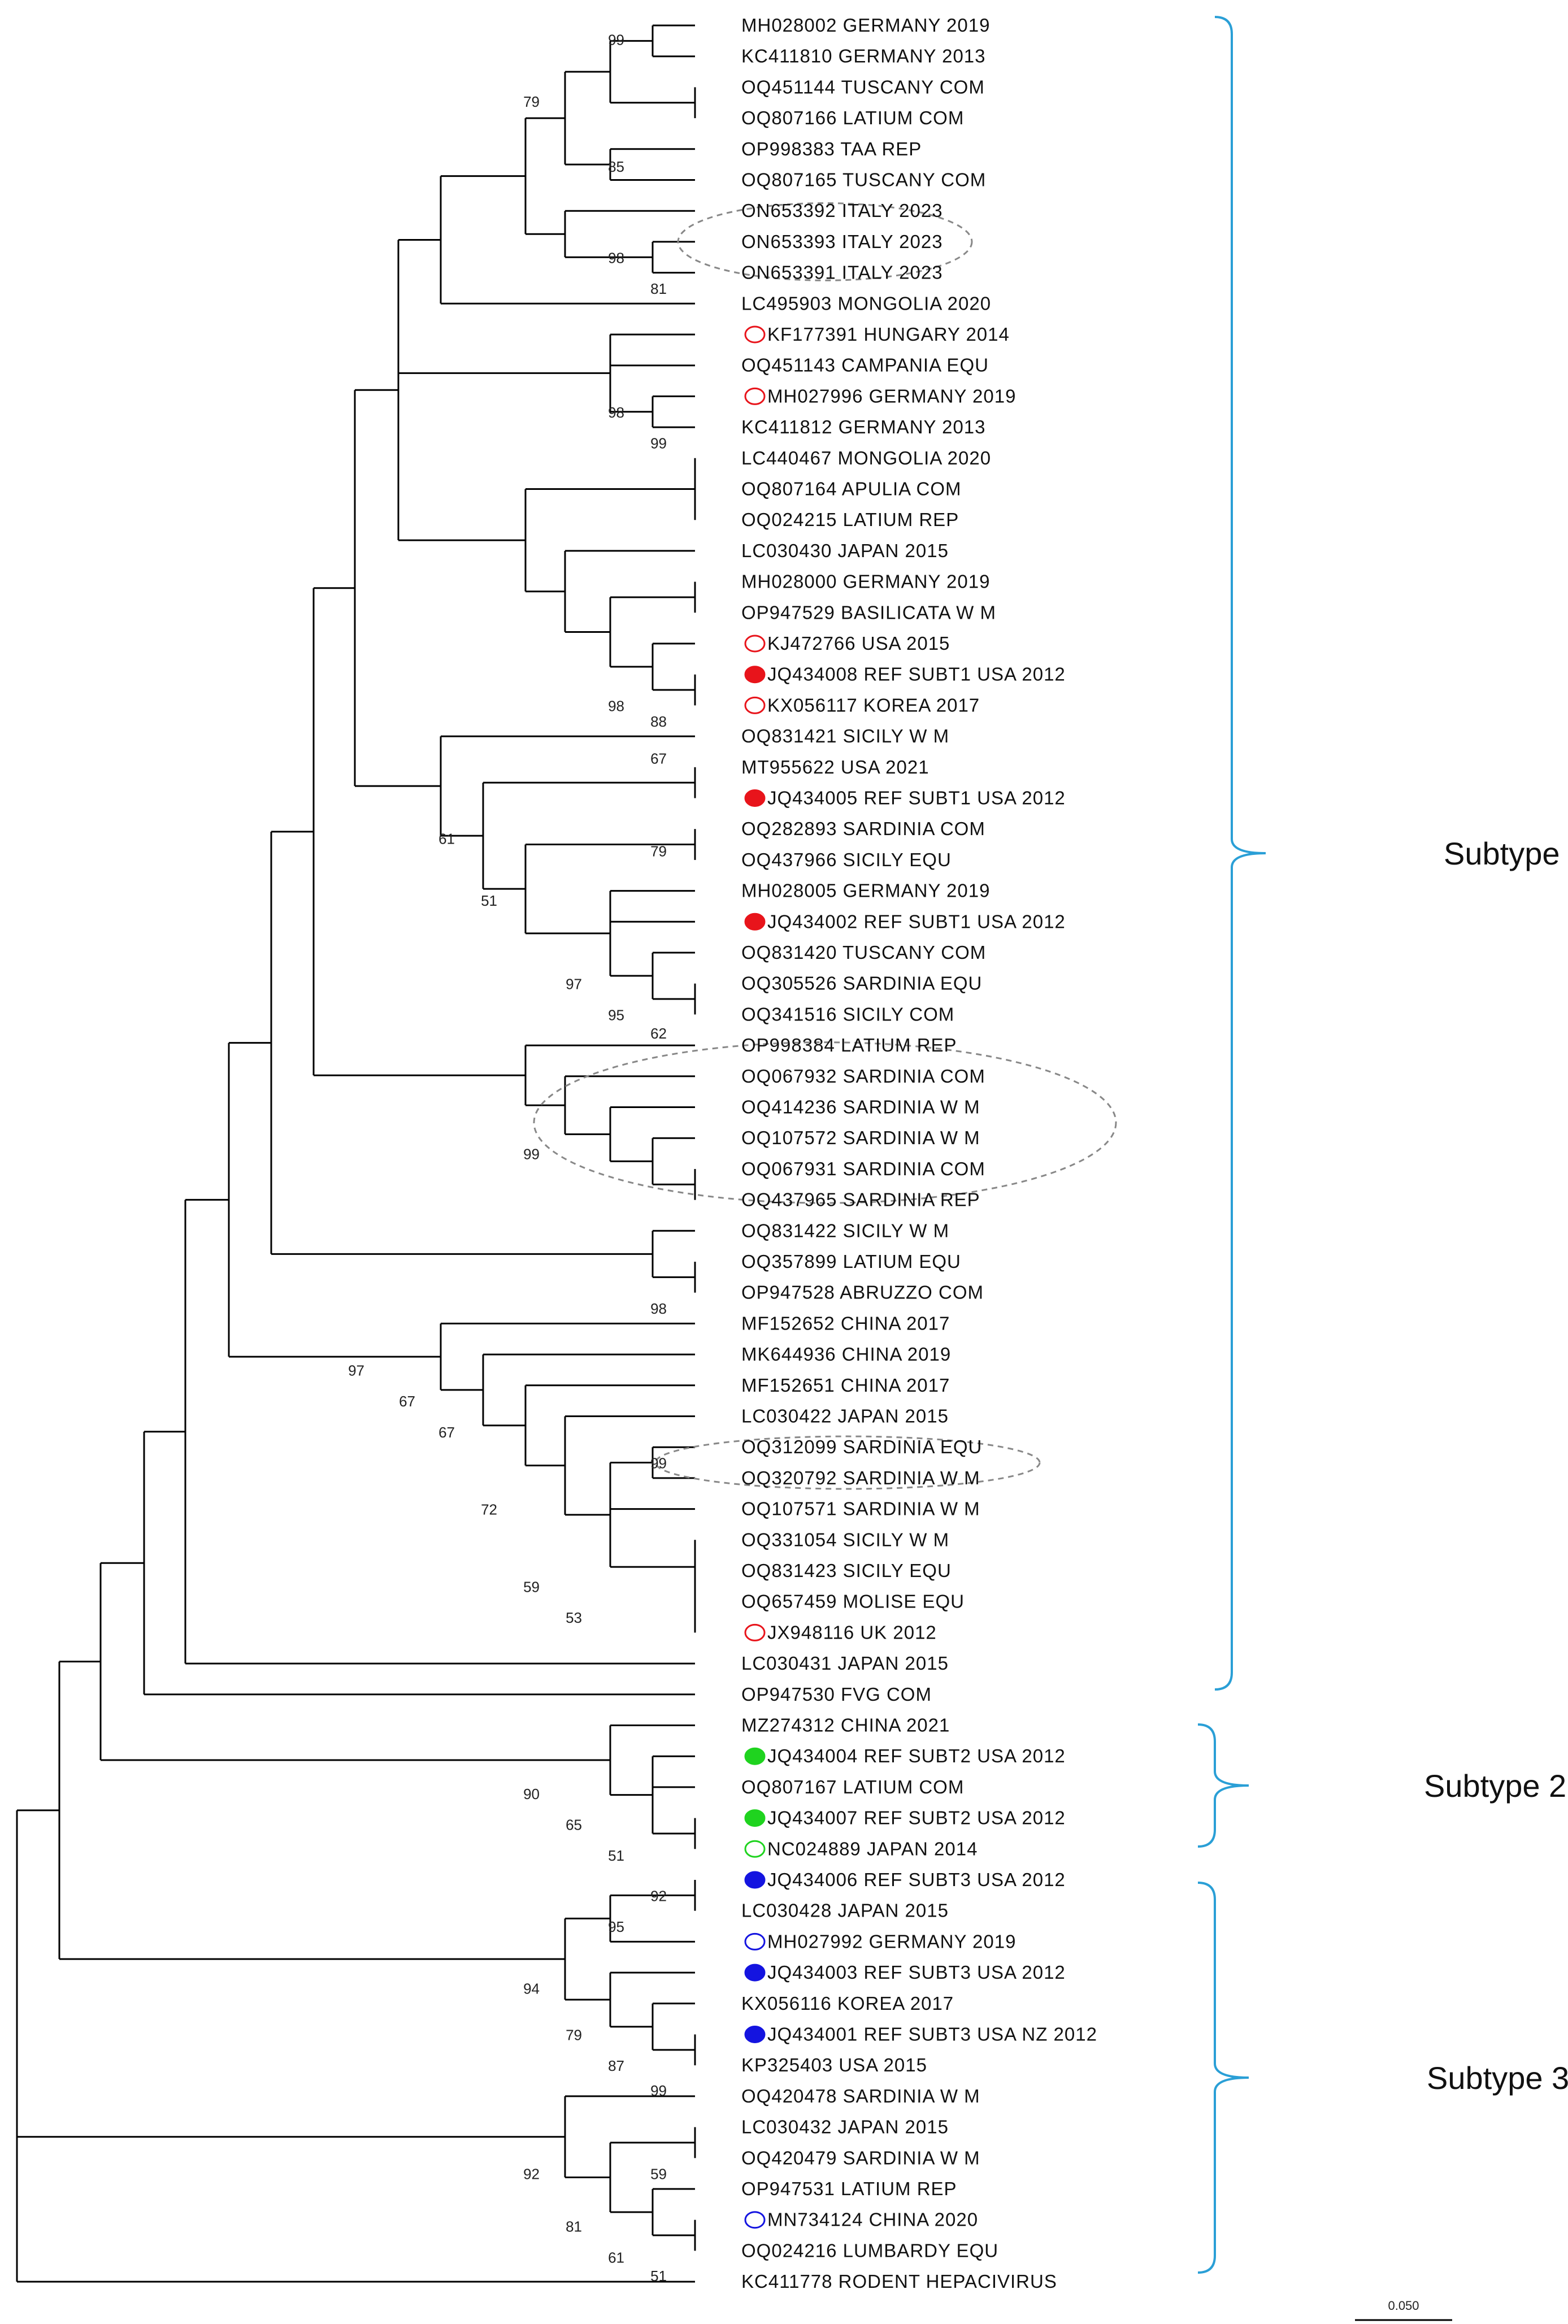  I want to click on bootstrap-value: 88, so click(658, 721).